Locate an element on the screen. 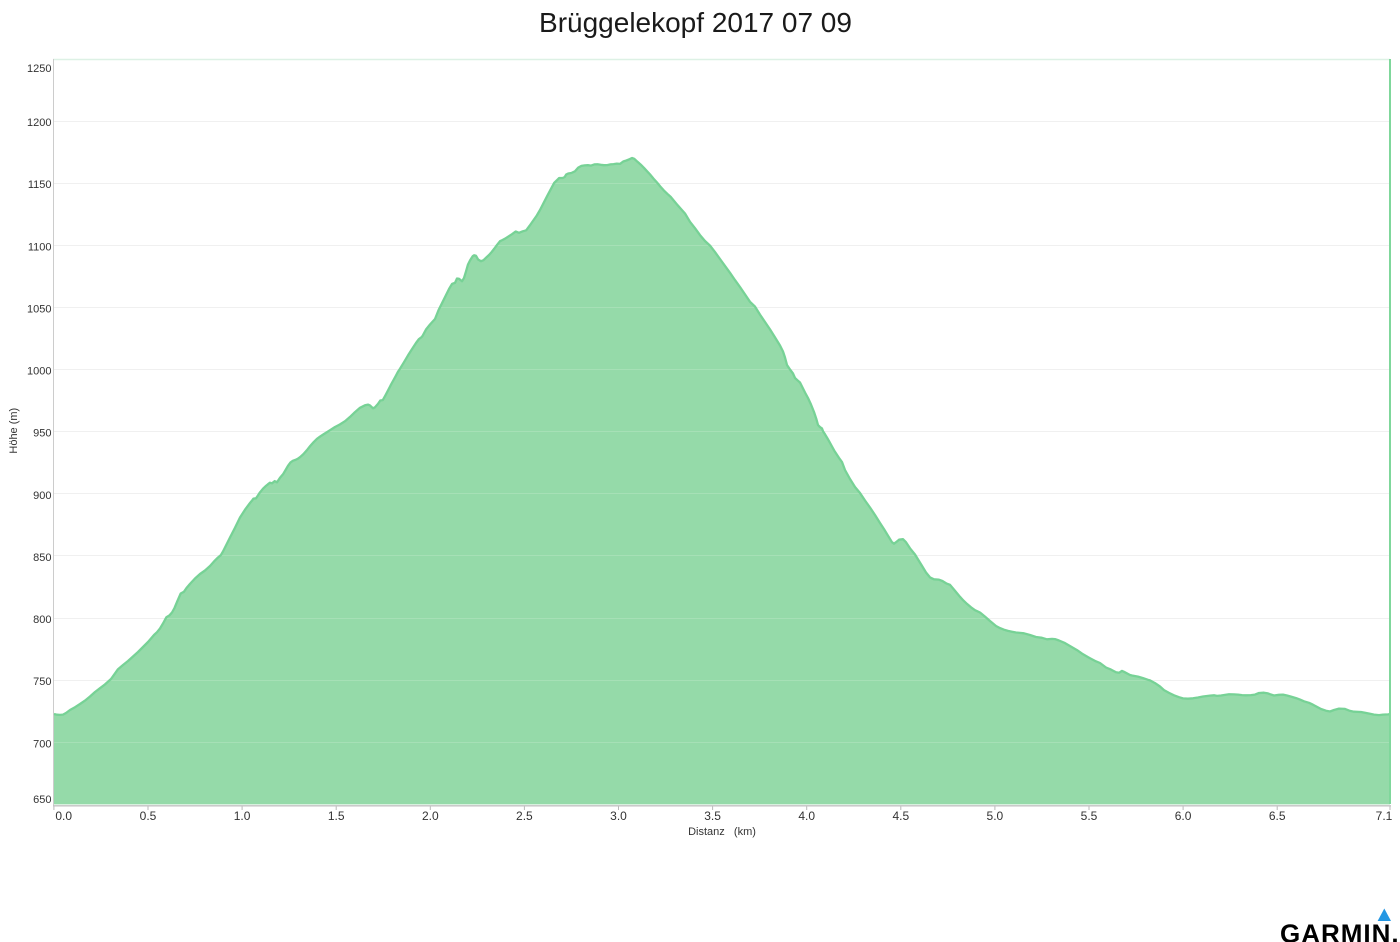  svg-text: Höhe (m) is located at coordinates (14, 431).